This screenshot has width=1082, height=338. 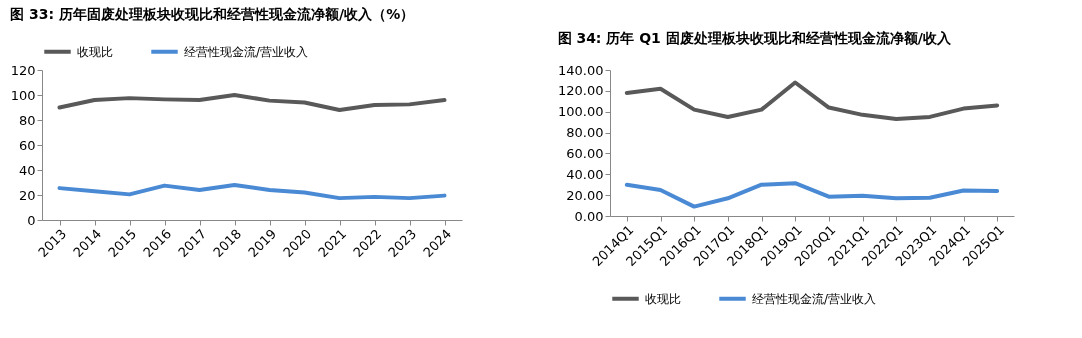 I want to click on y-tick-label: 0, so click(x=31, y=220).